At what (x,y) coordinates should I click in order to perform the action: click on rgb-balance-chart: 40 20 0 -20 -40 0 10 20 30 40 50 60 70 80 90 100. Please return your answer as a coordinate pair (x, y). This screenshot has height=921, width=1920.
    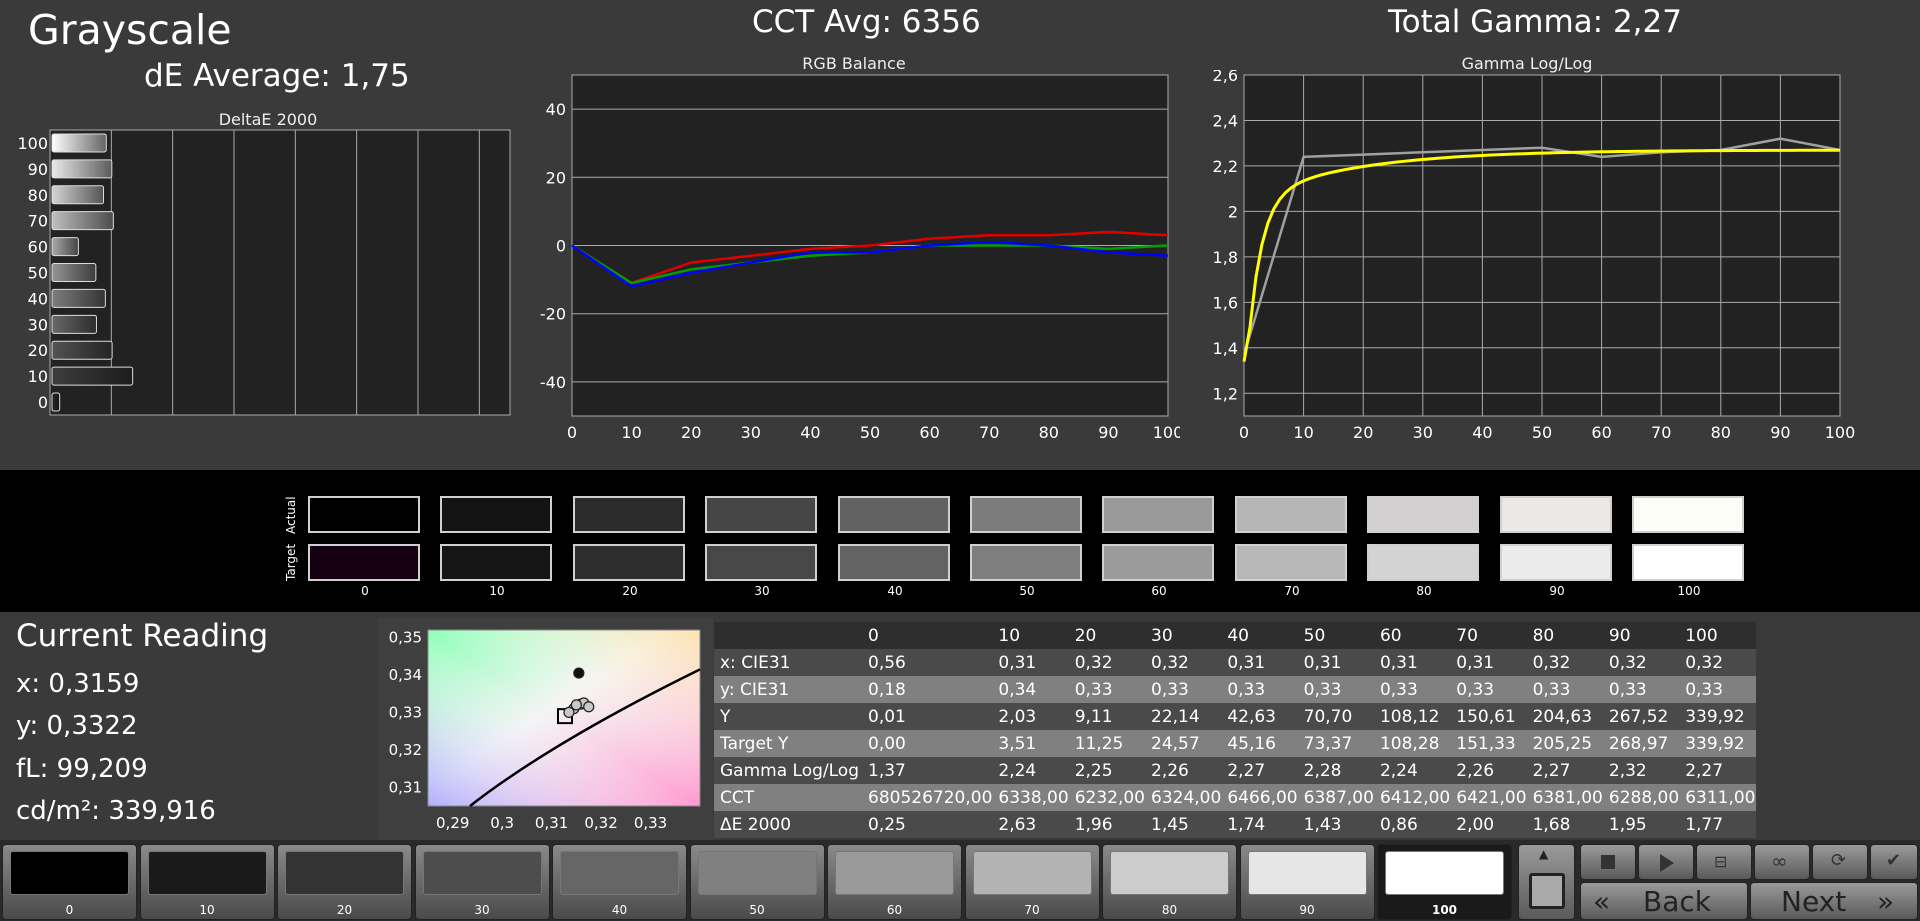
    Looking at the image, I should click on (860, 258).